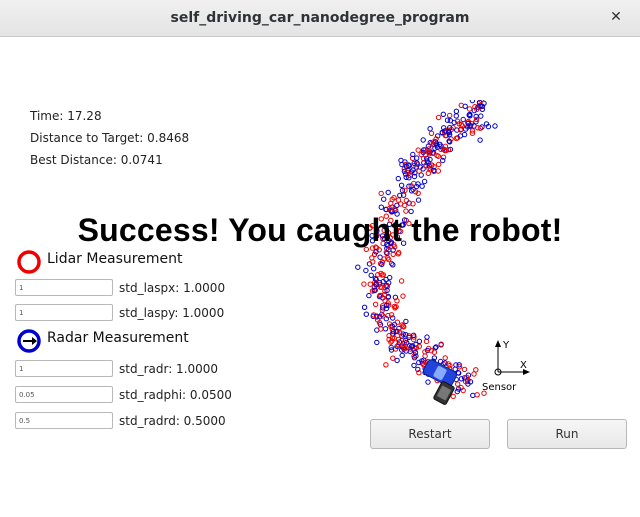 The image size is (640, 517). What do you see at coordinates (66, 116) in the screenshot?
I see `time-readout: Time: 17.28` at bounding box center [66, 116].